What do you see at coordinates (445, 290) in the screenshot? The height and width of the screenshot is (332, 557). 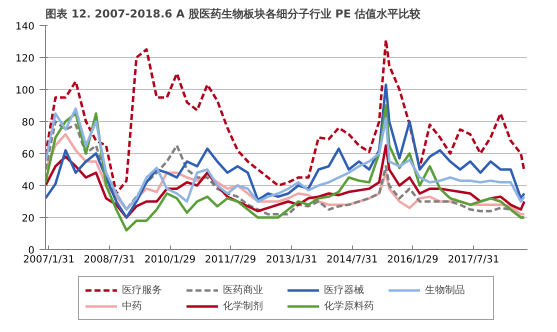 I see `legend-label: 生物制品` at bounding box center [445, 290].